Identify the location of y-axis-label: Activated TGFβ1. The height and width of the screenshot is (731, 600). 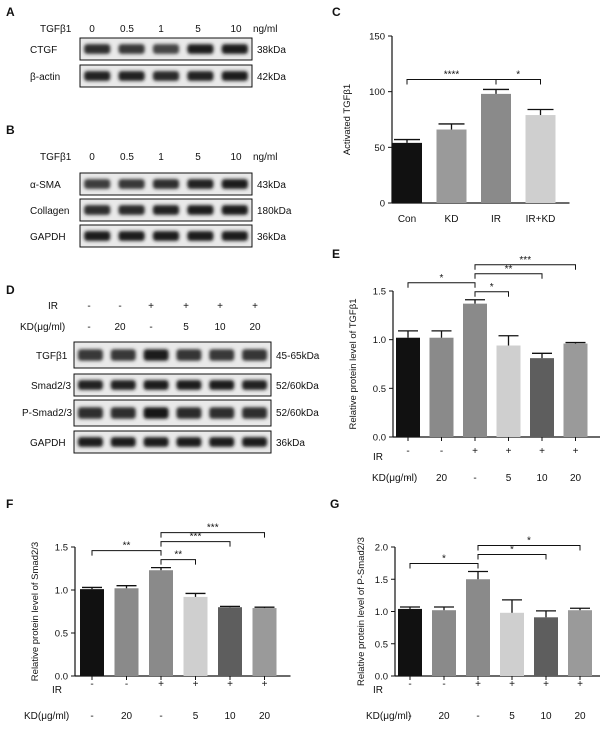
(347, 119).